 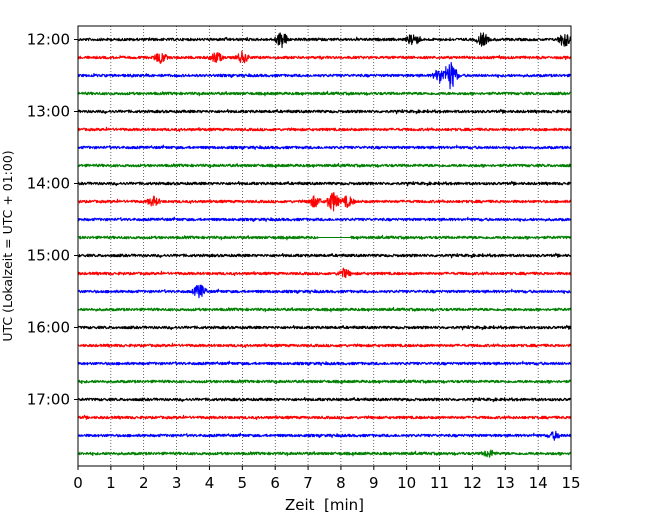 What do you see at coordinates (324, 57) in the screenshot?
I see `trace-12:15` at bounding box center [324, 57].